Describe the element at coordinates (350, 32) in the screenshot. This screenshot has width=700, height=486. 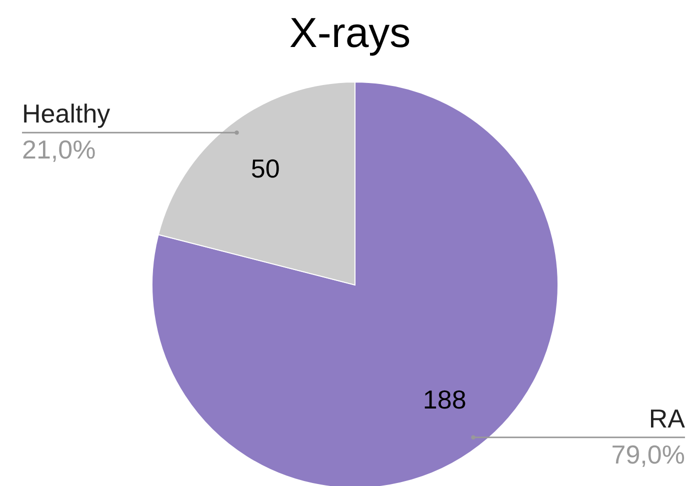
I see `chart-title: X-rays` at that location.